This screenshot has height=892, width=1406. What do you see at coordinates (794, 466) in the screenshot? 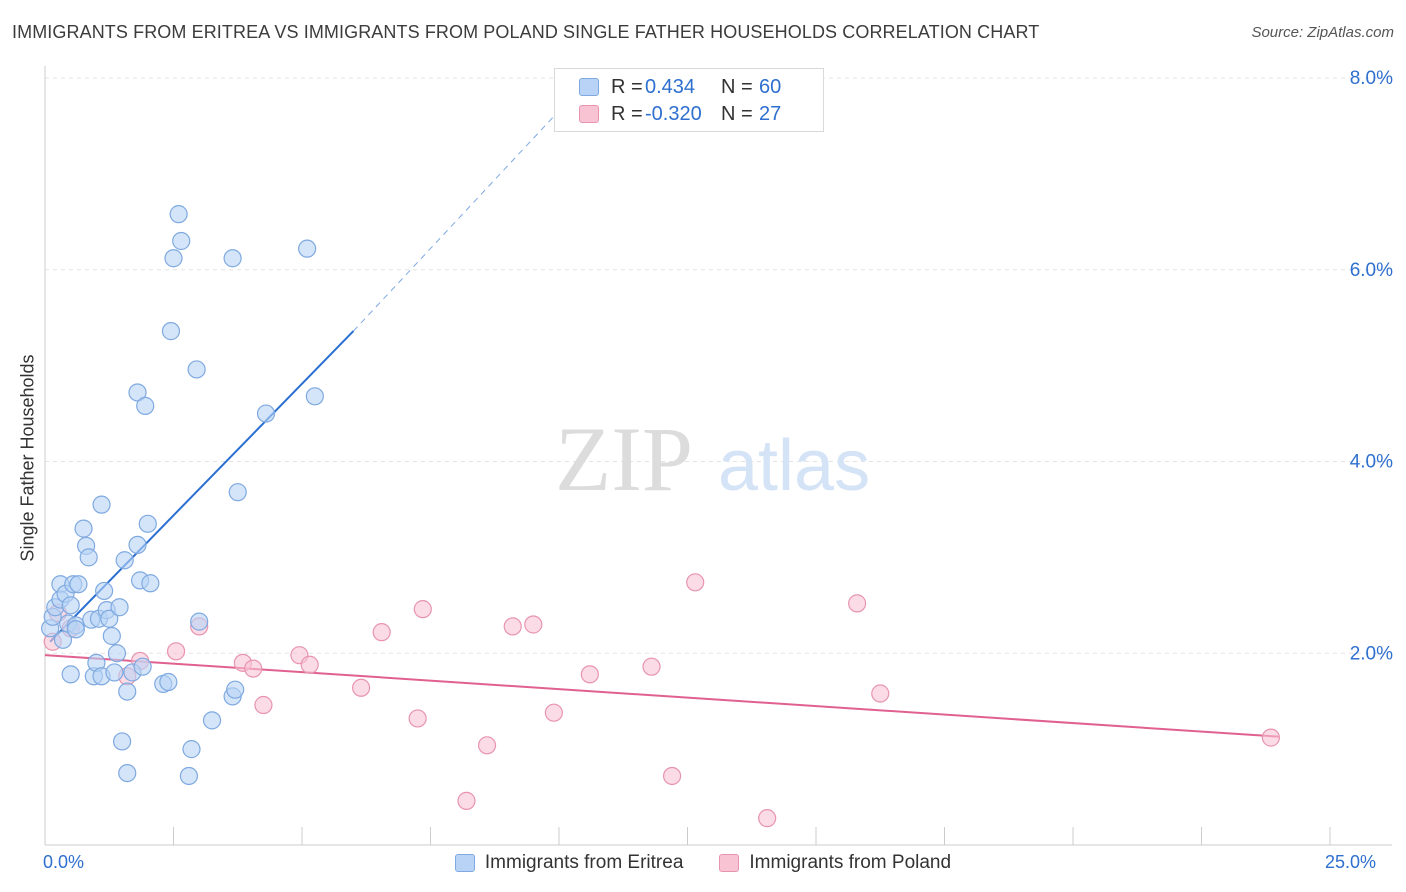
I see `watermark-atlas: atlas` at bounding box center [794, 466].